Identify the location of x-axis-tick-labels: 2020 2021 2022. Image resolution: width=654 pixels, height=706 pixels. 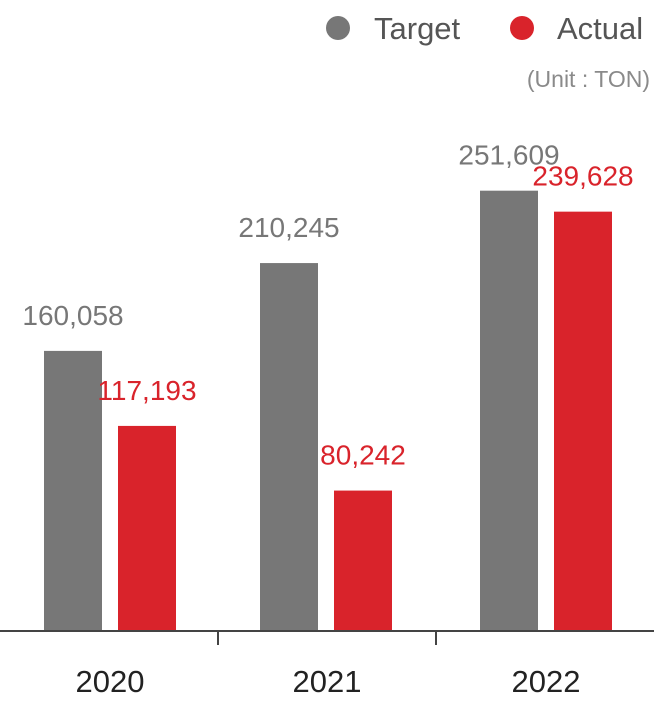
(328, 681).